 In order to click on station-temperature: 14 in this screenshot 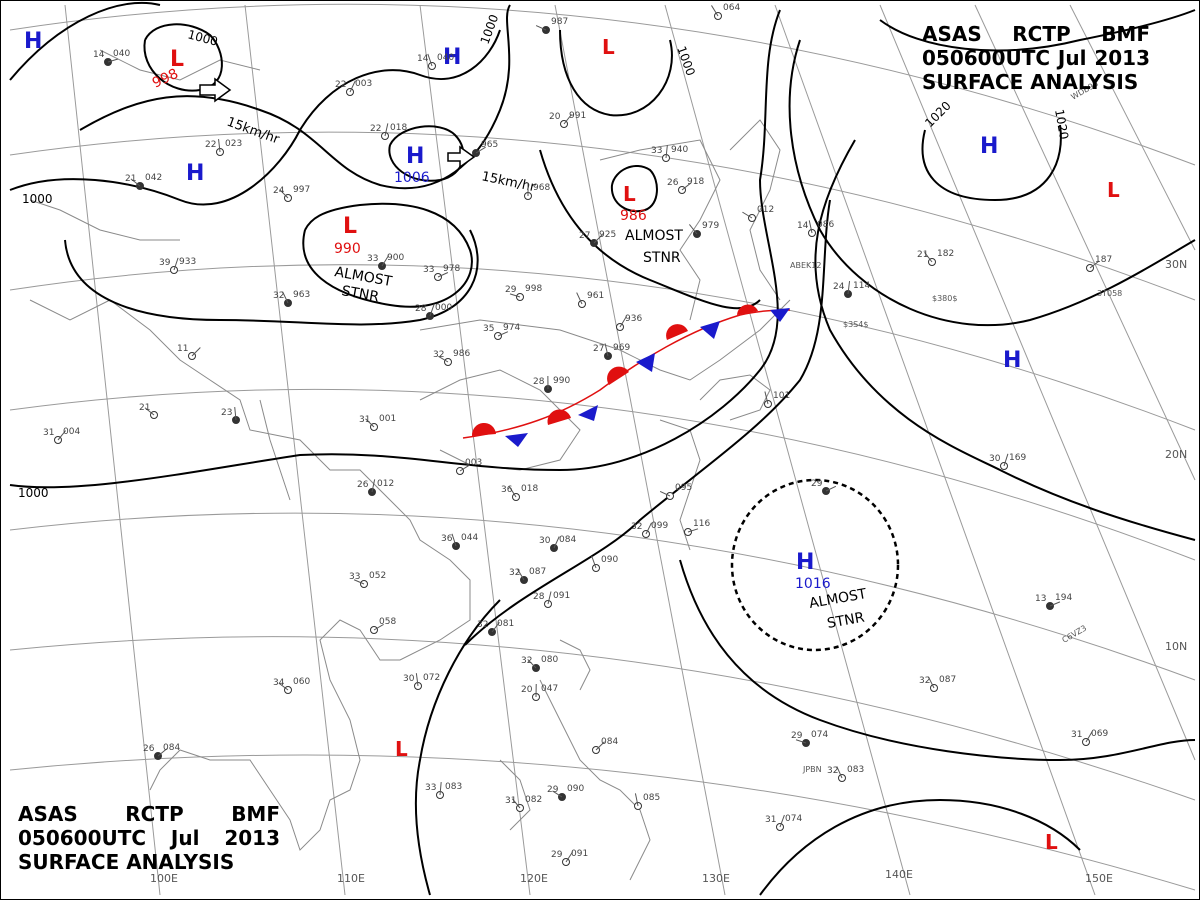, I will do `click(99, 55)`.